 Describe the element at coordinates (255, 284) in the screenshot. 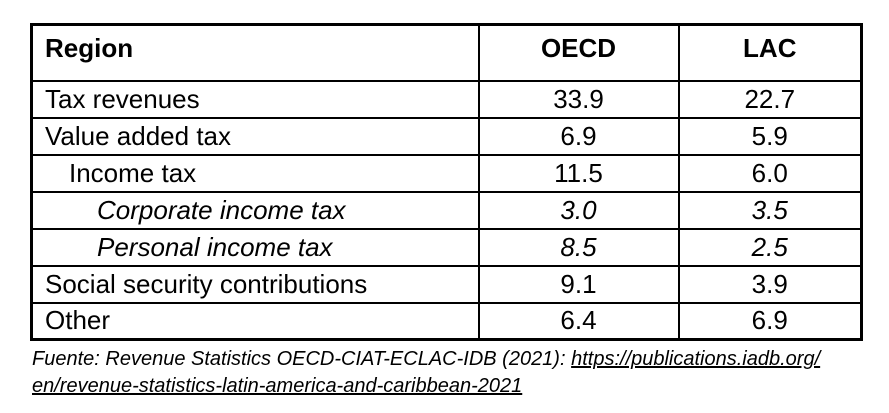

I see `row-label: Social security contributions` at that location.